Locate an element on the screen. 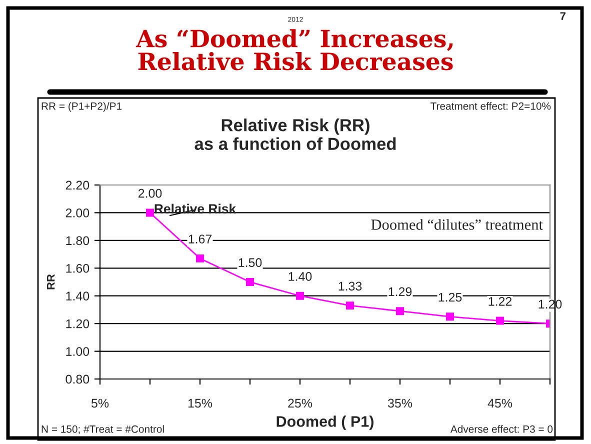 This screenshot has width=591, height=444. annotation: Doomed “dilutes” treatment is located at coordinates (457, 224).